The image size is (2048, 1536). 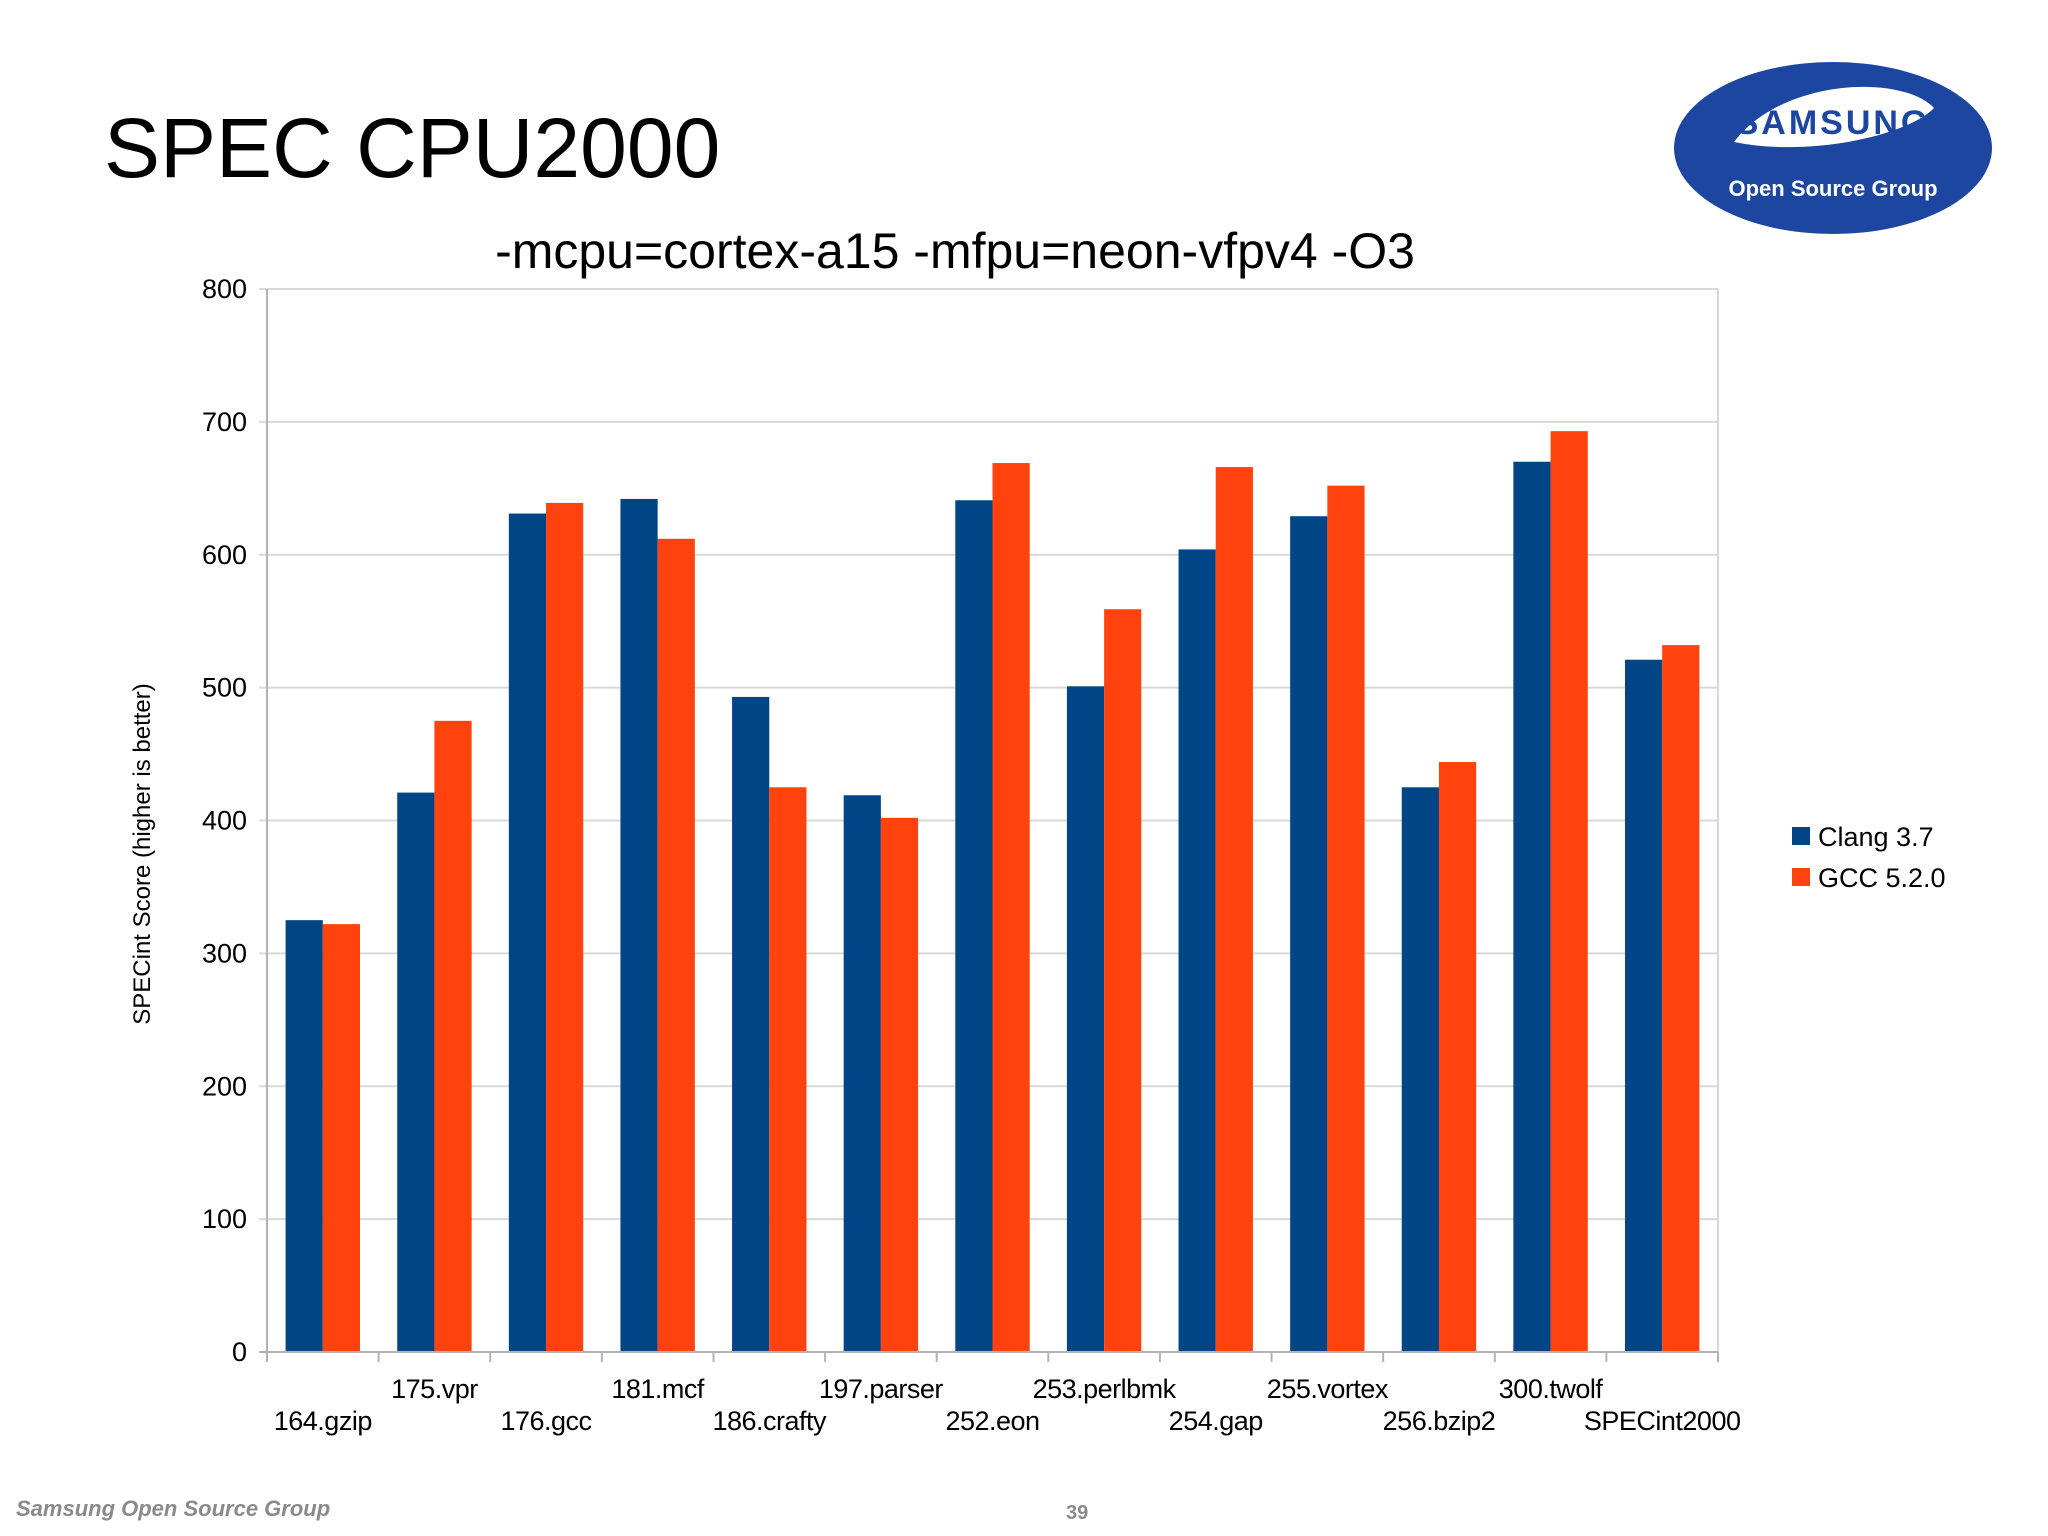 What do you see at coordinates (1105, 1389) in the screenshot?
I see `x-tick-label: 253.perlbmk` at bounding box center [1105, 1389].